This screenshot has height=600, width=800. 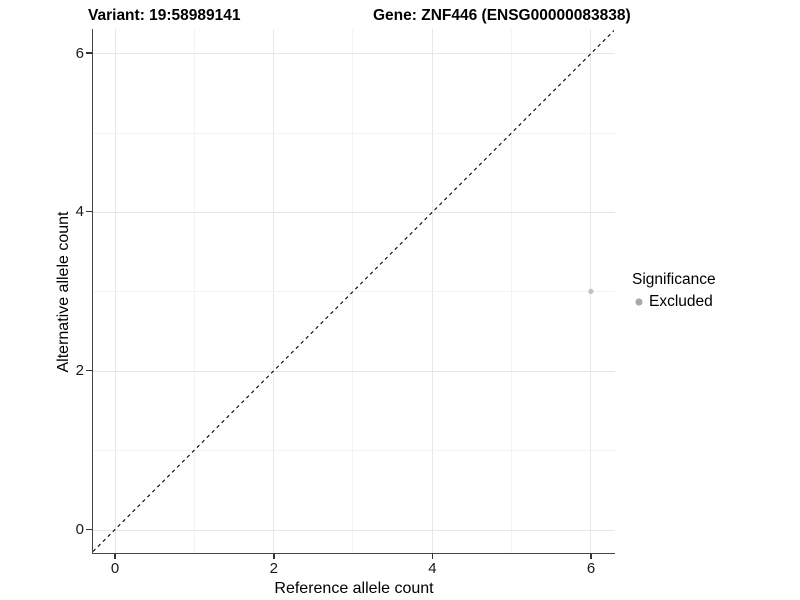 What do you see at coordinates (674, 279) in the screenshot?
I see `legend-title: Significance` at bounding box center [674, 279].